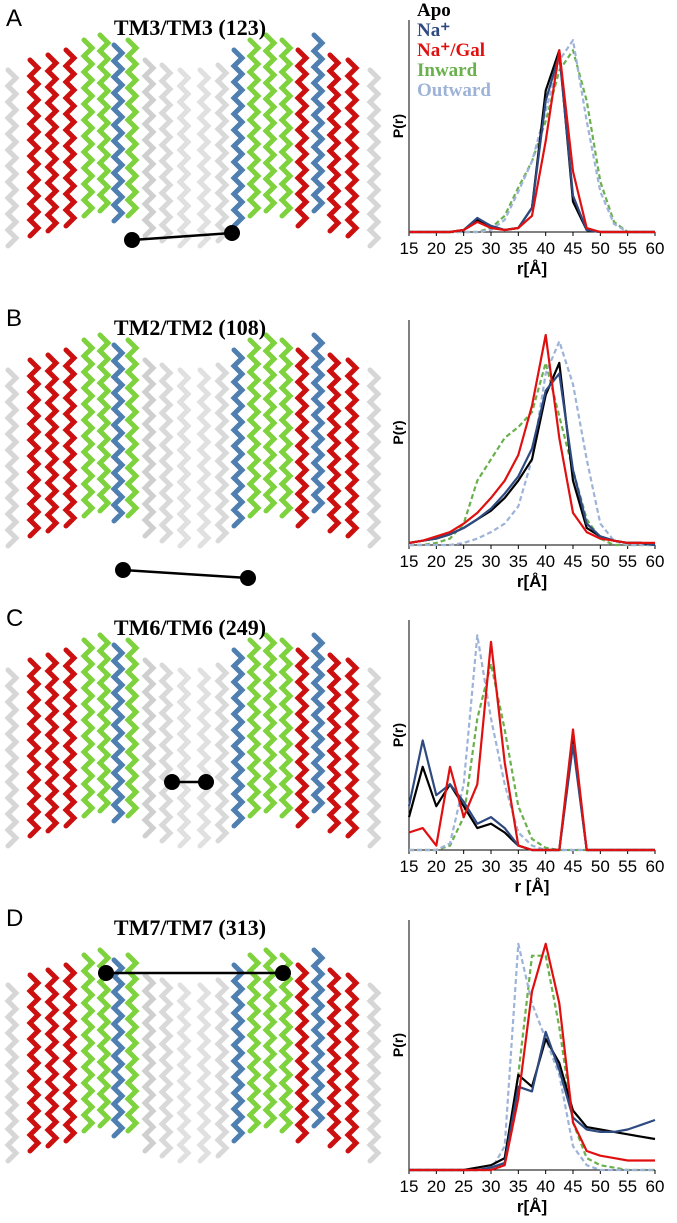 The image size is (677, 1223). What do you see at coordinates (454, 90) in the screenshot?
I see `legend-entry: Outward` at bounding box center [454, 90].